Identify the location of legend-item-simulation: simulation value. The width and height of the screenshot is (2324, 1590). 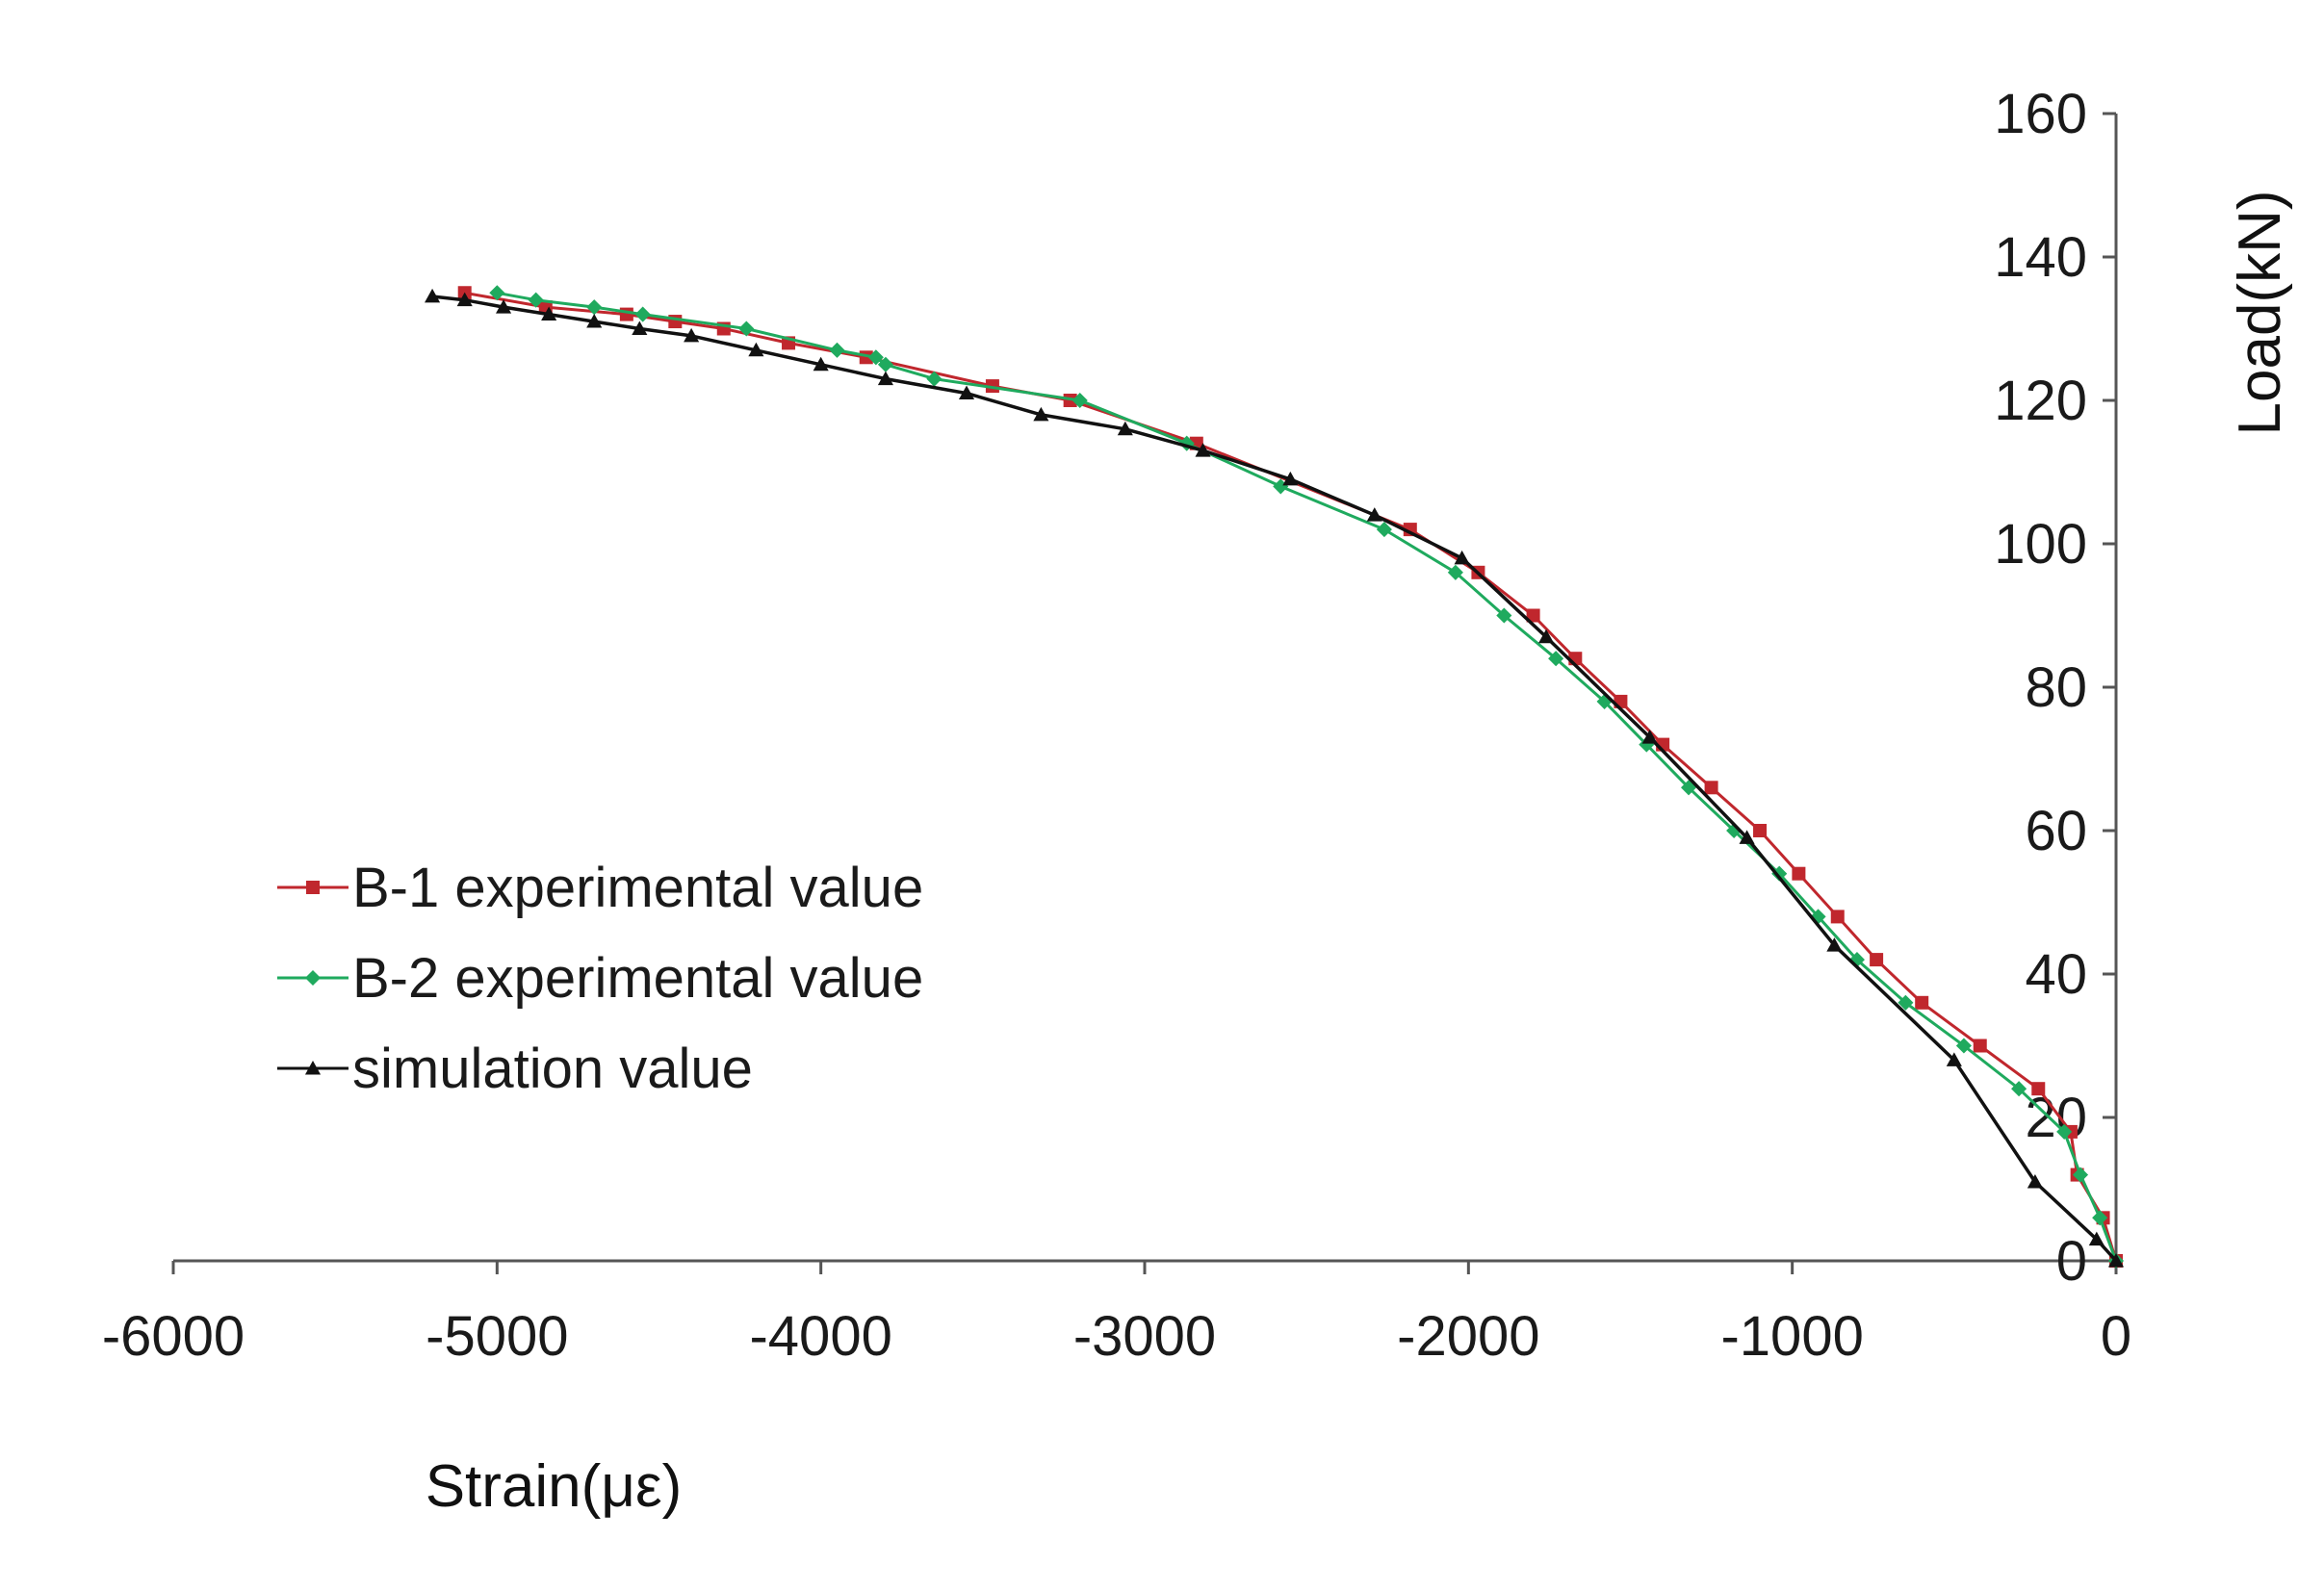
(515, 1069).